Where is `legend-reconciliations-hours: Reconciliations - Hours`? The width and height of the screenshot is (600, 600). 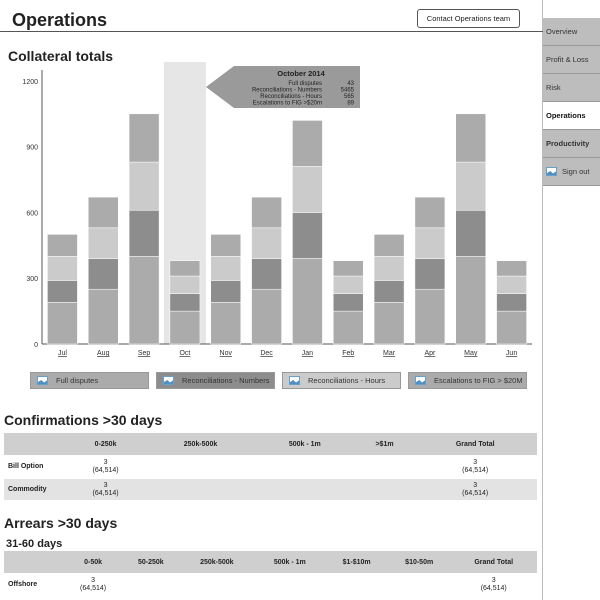 legend-reconciliations-hours: Reconciliations - Hours is located at coordinates (341, 380).